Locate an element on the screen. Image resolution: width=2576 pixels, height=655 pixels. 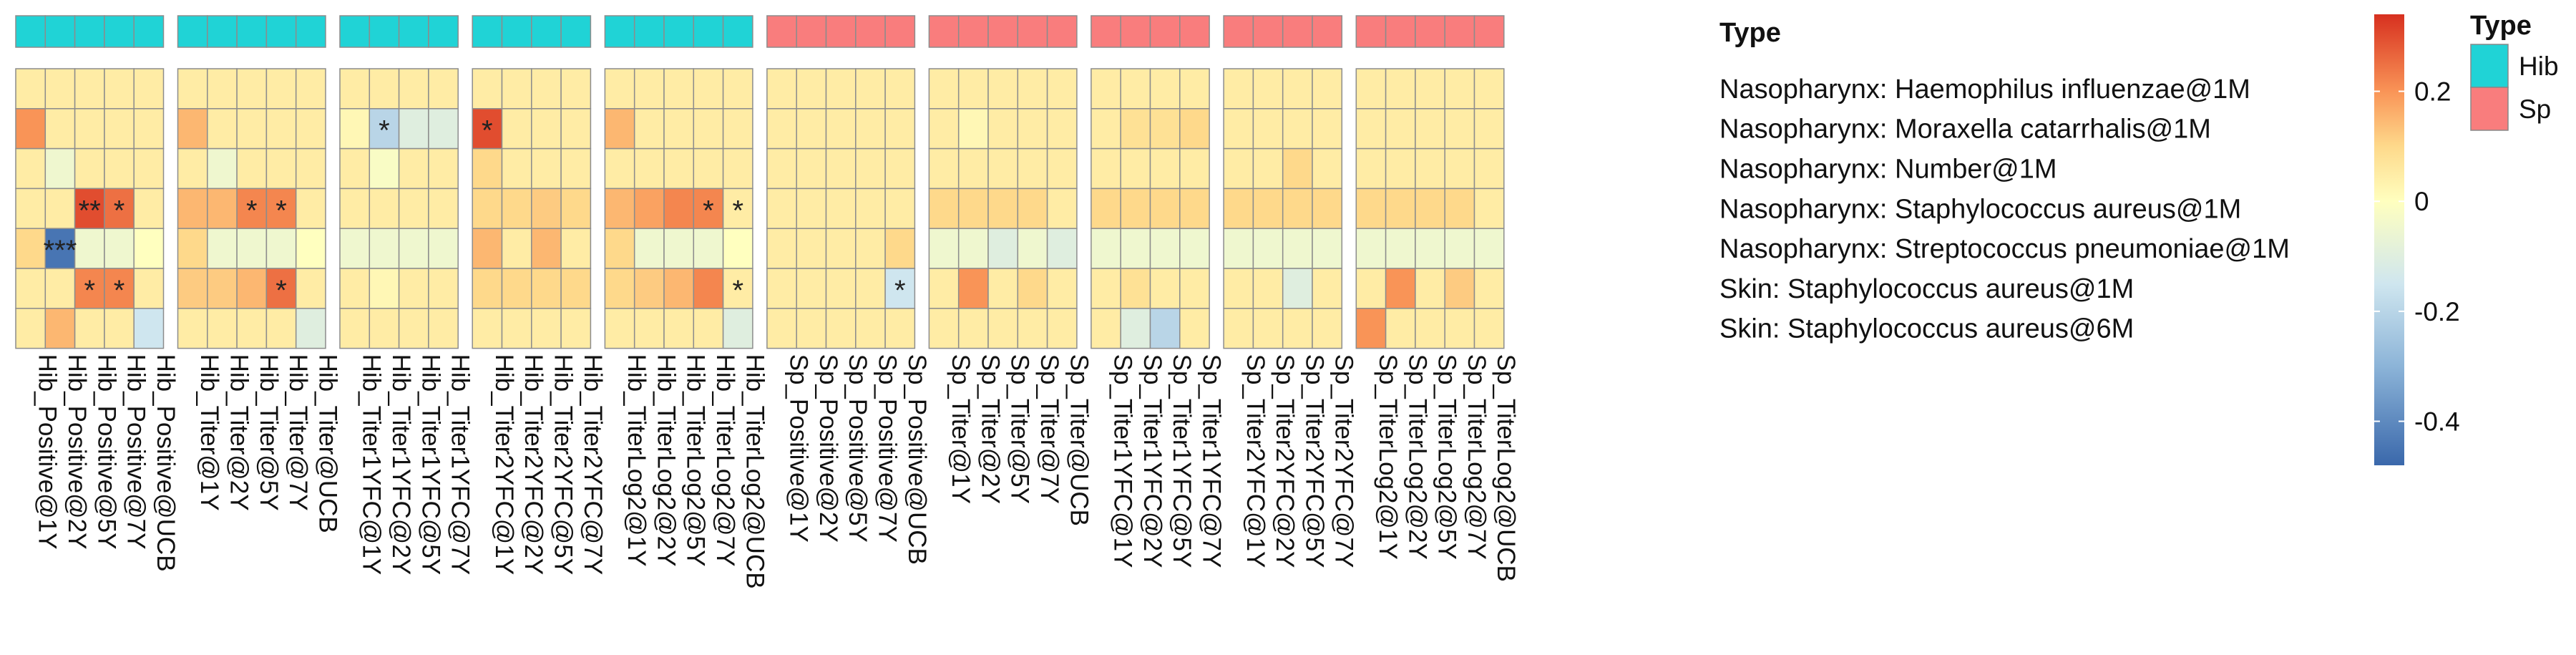
column-label: Hib_Titer@2Y is located at coordinates (239, 433).